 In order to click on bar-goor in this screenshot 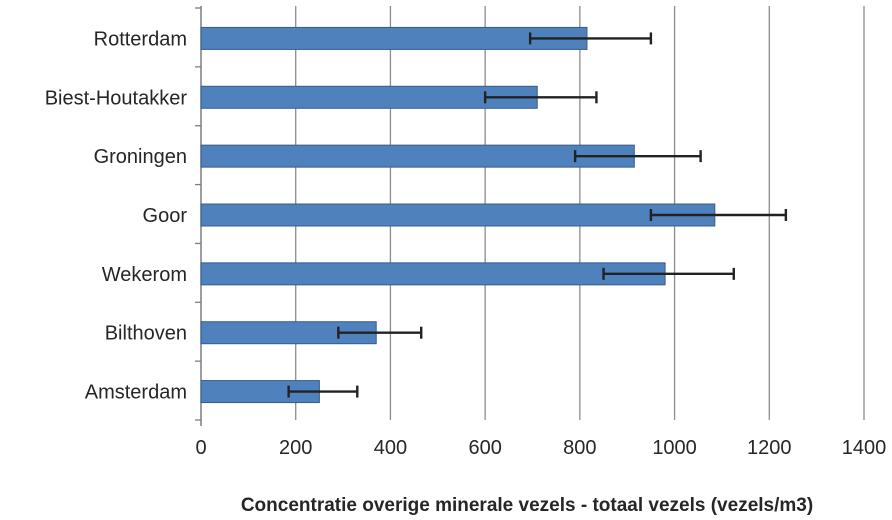, I will do `click(458, 215)`.